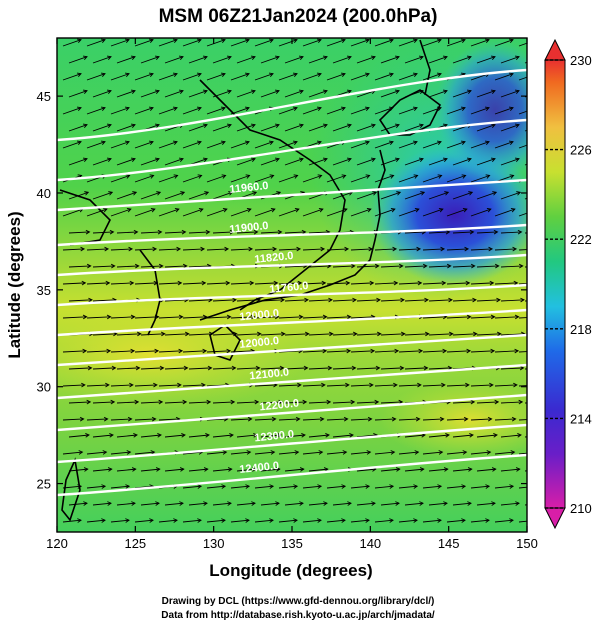 The image size is (599, 625). What do you see at coordinates (85, 217) in the screenshot?
I see `china-coast` at bounding box center [85, 217].